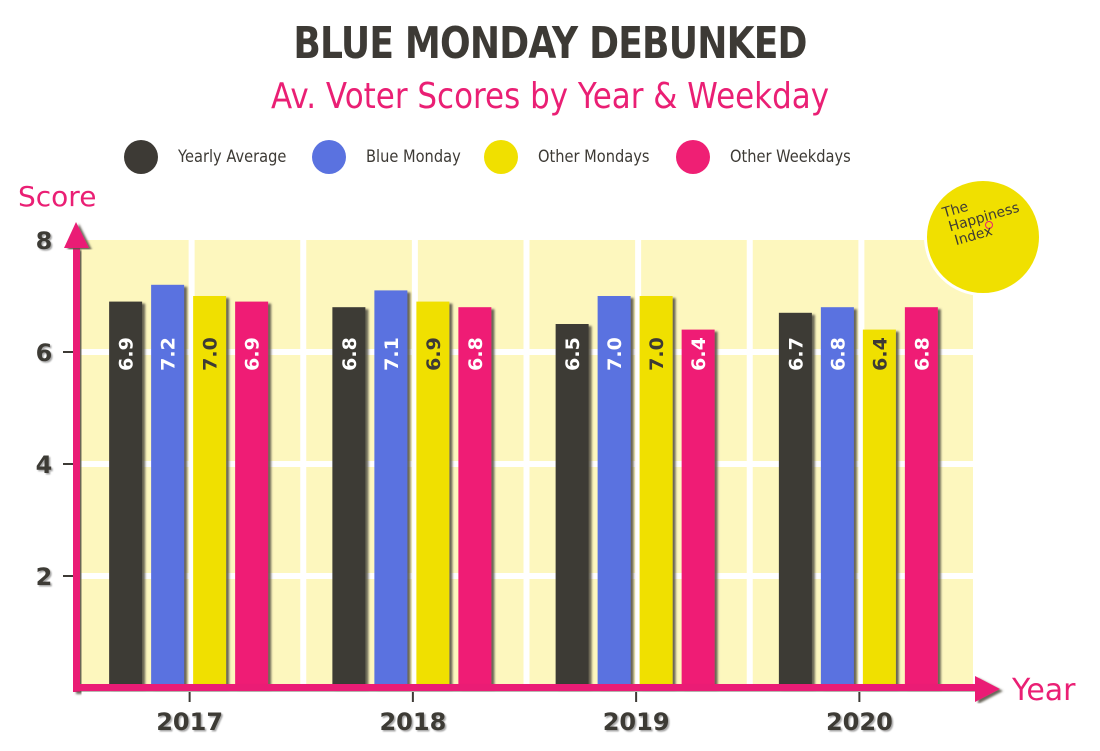 This screenshot has height=751, width=1100. Describe the element at coordinates (252, 494) in the screenshot. I see `bar-other-weekdays-2017` at that location.